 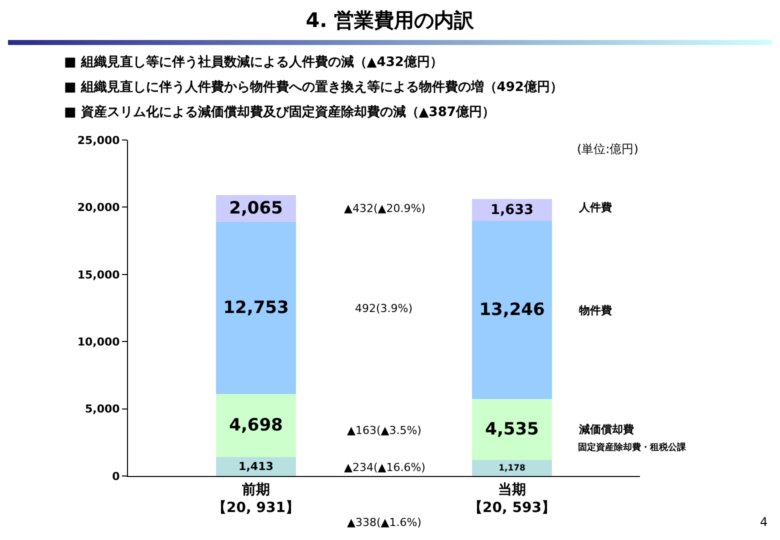 What do you see at coordinates (384, 308) in the screenshot?
I see `annotation: 492(3.9%)` at bounding box center [384, 308].